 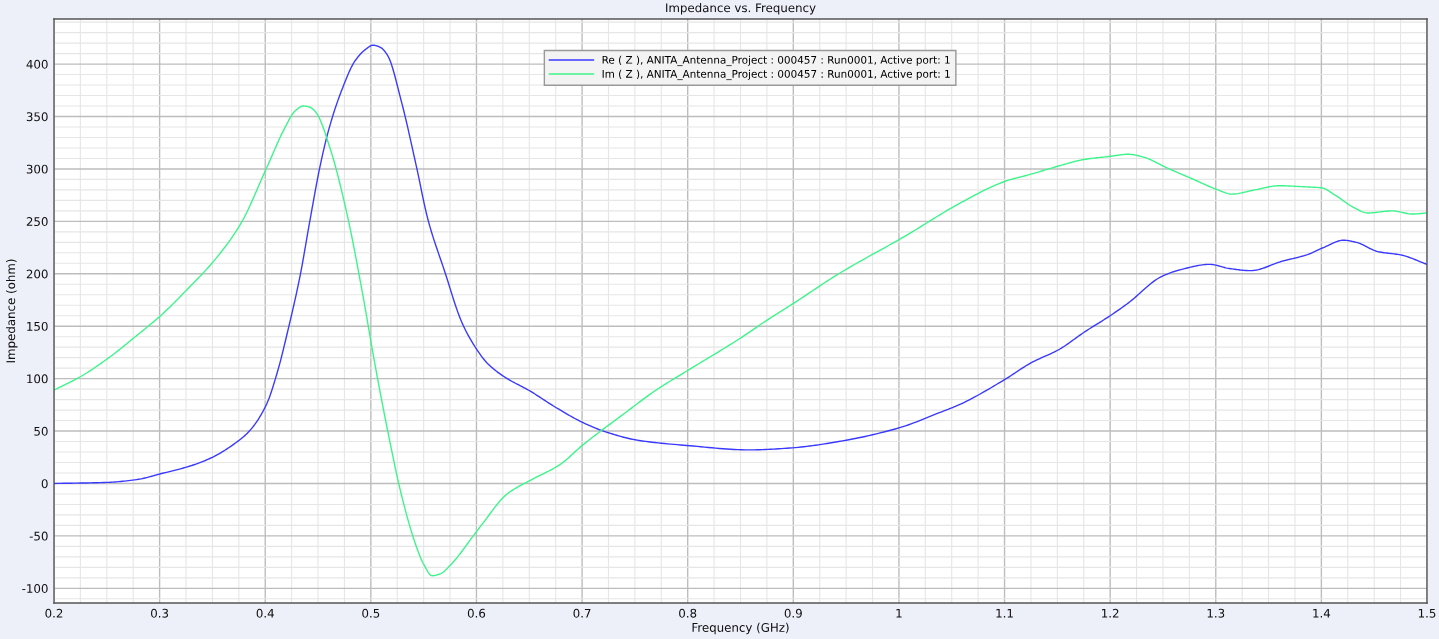 What do you see at coordinates (1216, 613) in the screenshot?
I see `x-tick-label: 1.3` at bounding box center [1216, 613].